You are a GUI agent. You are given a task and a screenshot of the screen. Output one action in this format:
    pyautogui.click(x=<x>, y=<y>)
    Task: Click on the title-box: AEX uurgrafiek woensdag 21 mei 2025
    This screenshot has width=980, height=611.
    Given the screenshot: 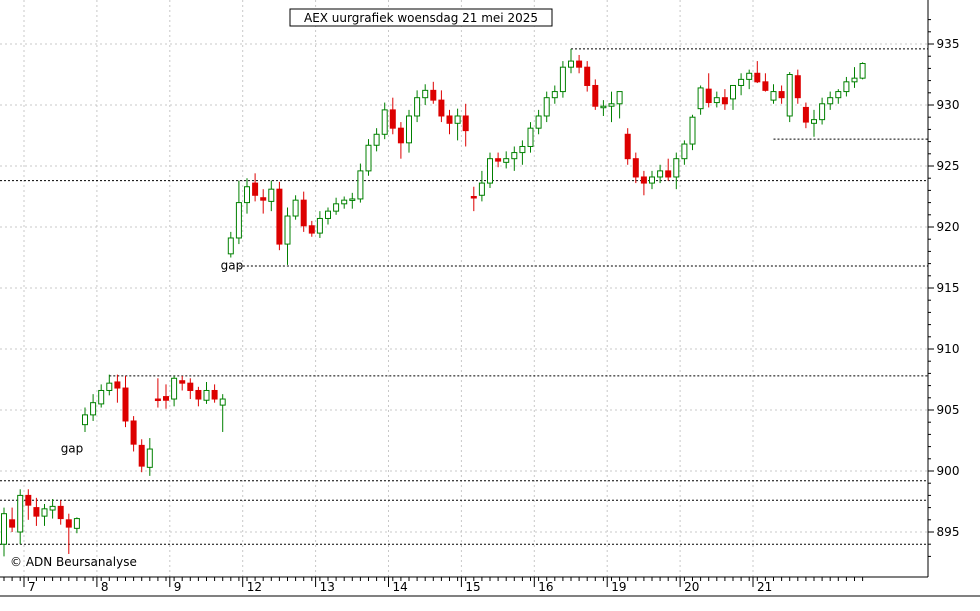 What is the action you would take?
    pyautogui.click(x=421, y=17)
    